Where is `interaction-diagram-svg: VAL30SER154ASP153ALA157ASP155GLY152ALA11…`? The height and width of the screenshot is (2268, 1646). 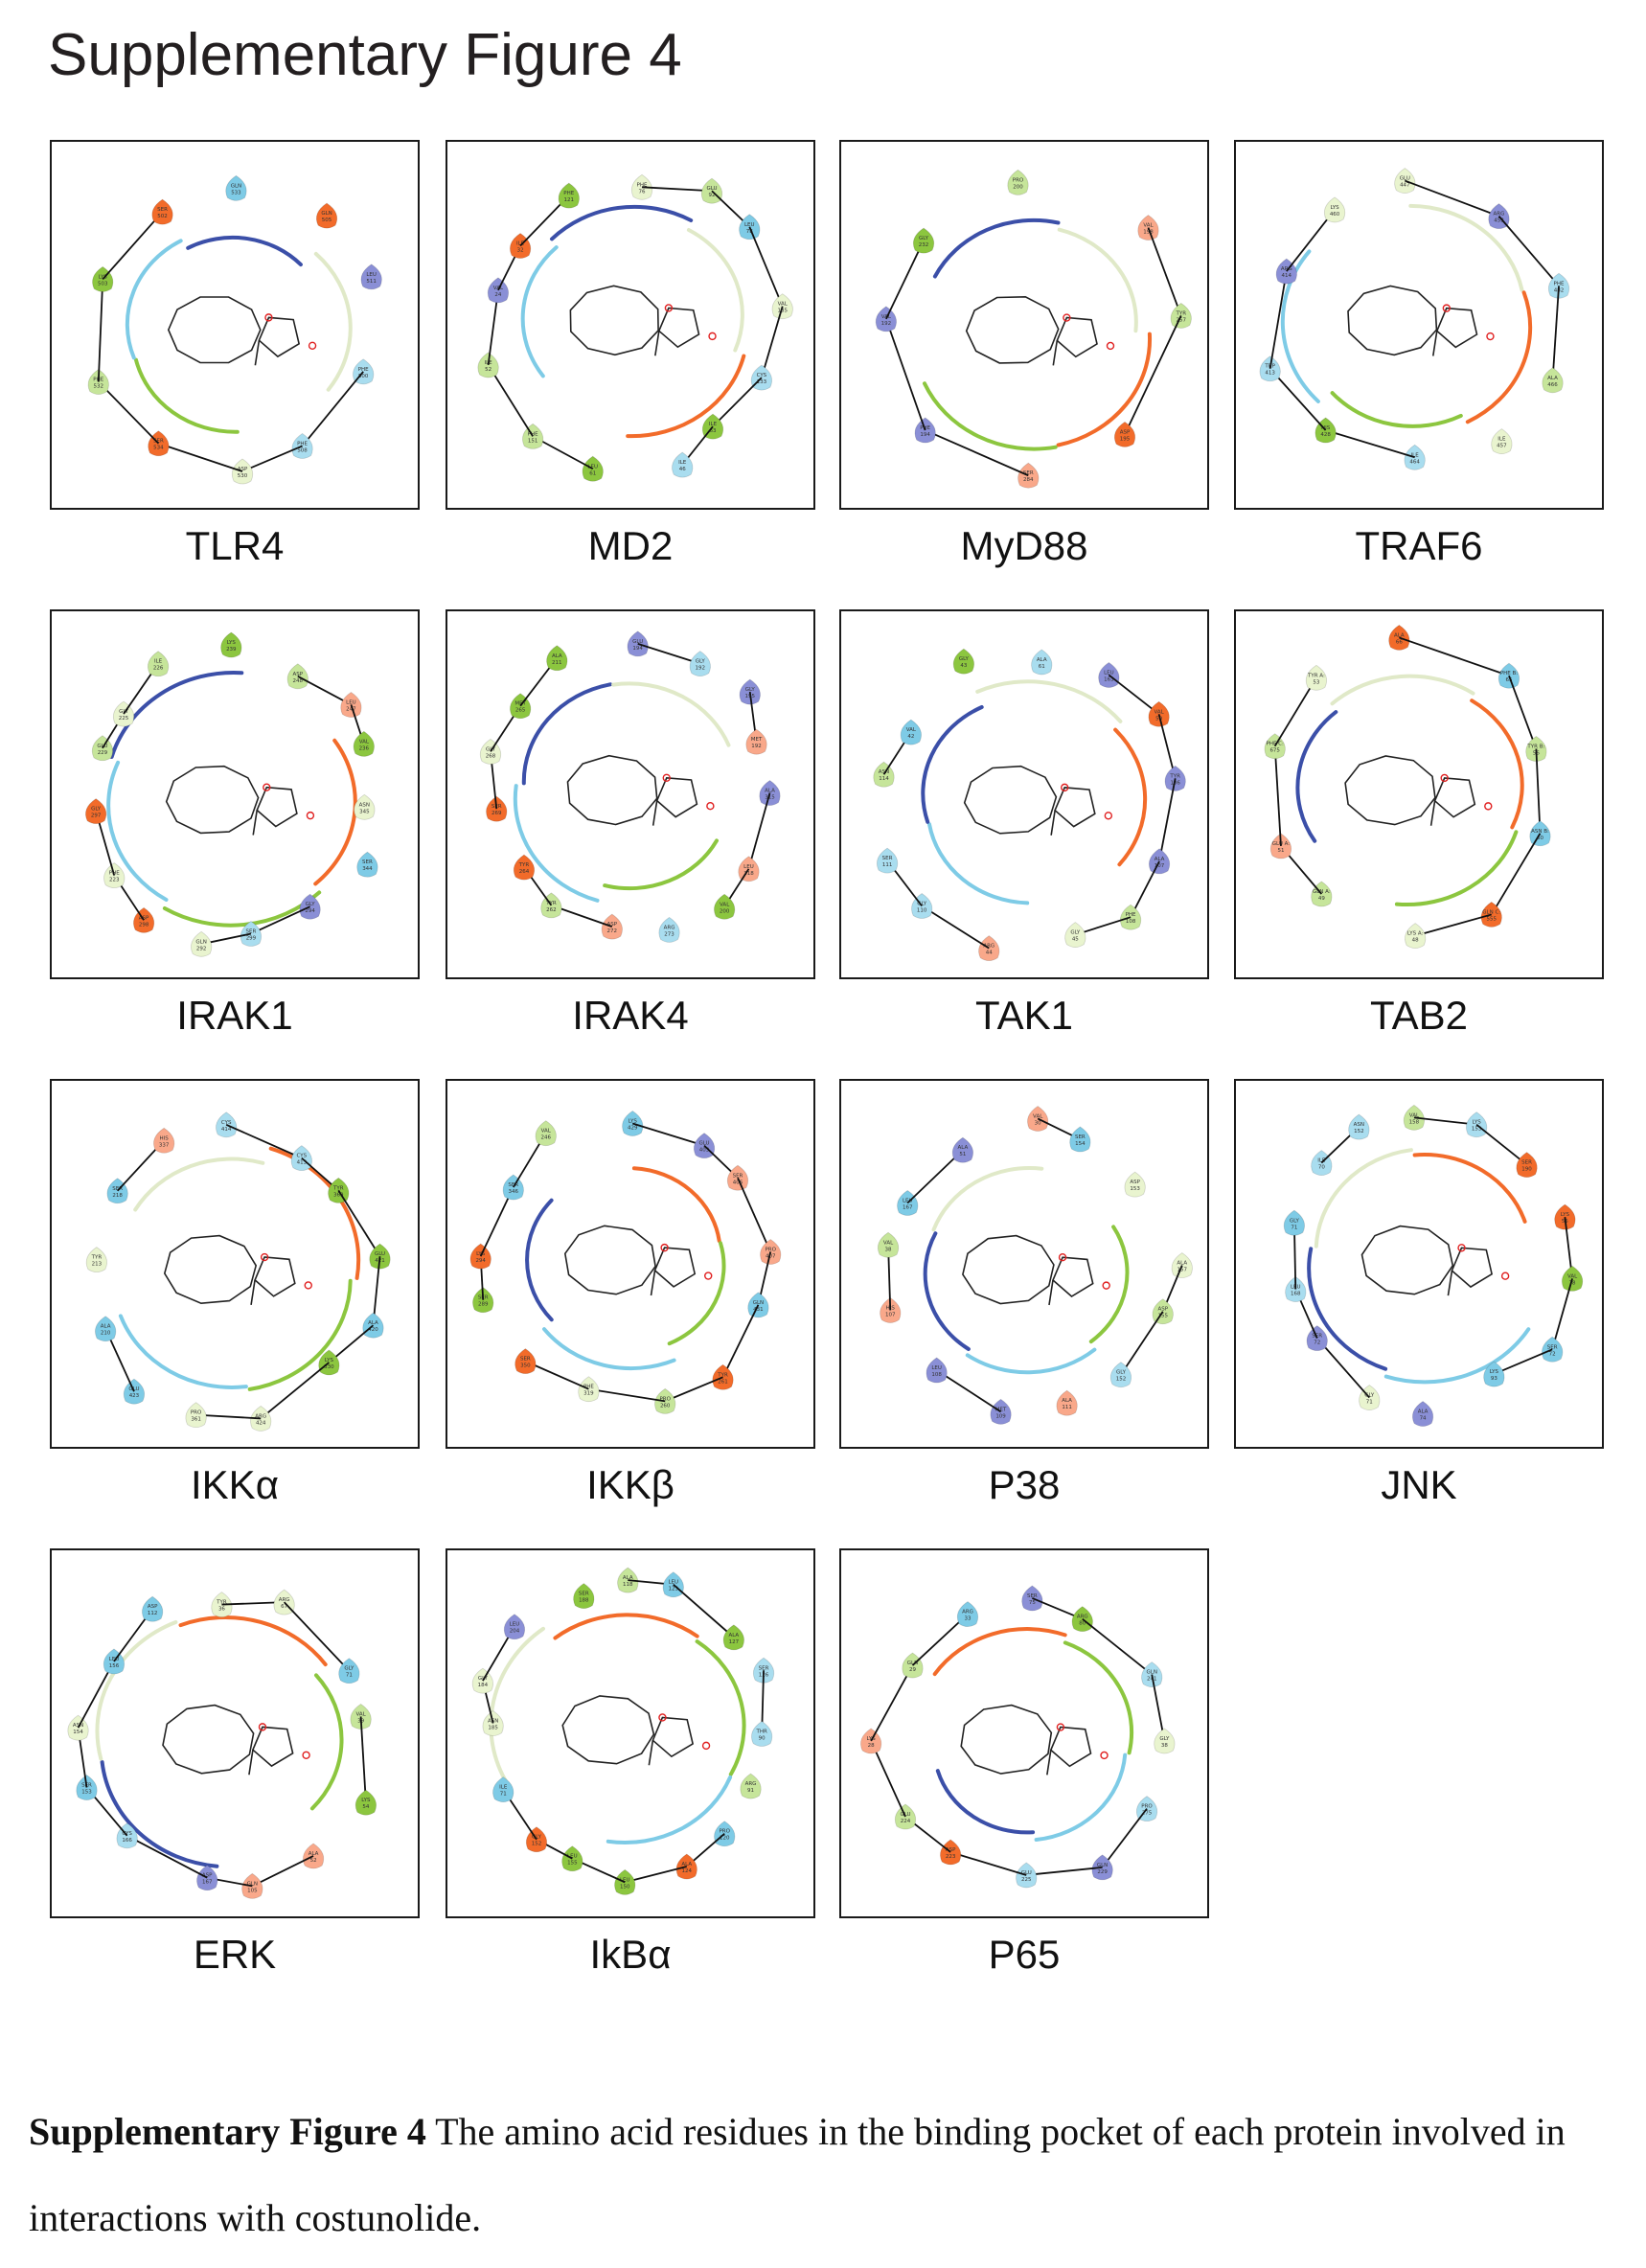 interaction-diagram-svg: VAL30SER154ASP153ALA157ASP155GLY152ALA11… is located at coordinates (1035, 1265).